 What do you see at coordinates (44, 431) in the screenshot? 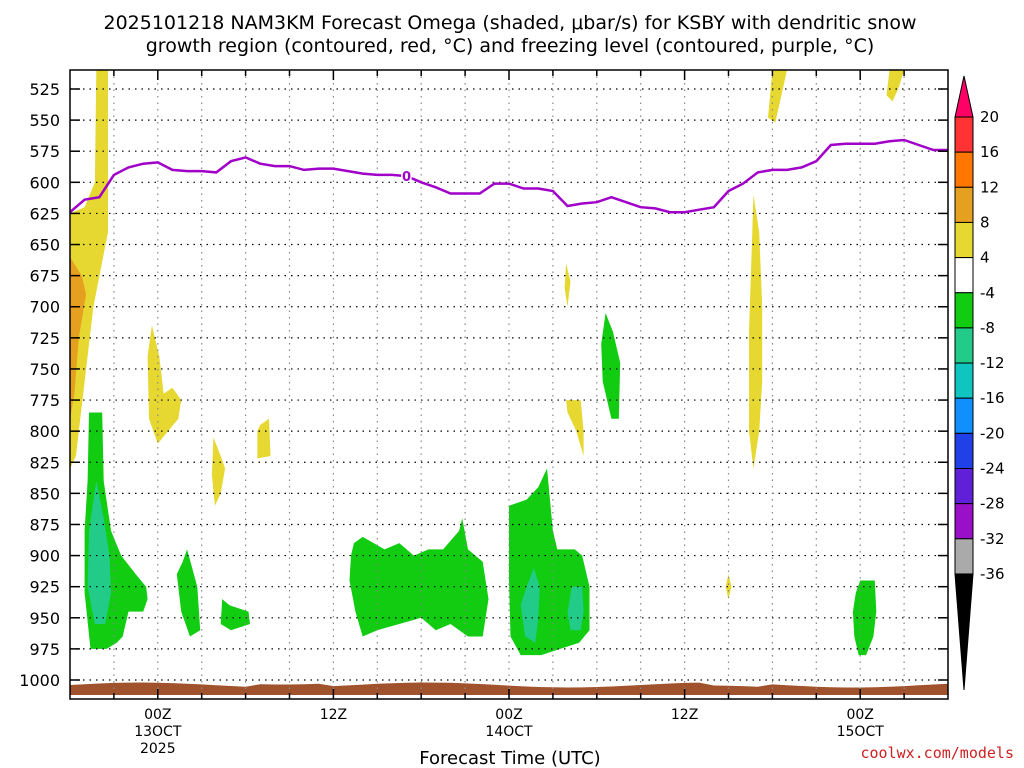
I see `y-tick-label-11: 800` at bounding box center [44, 431].